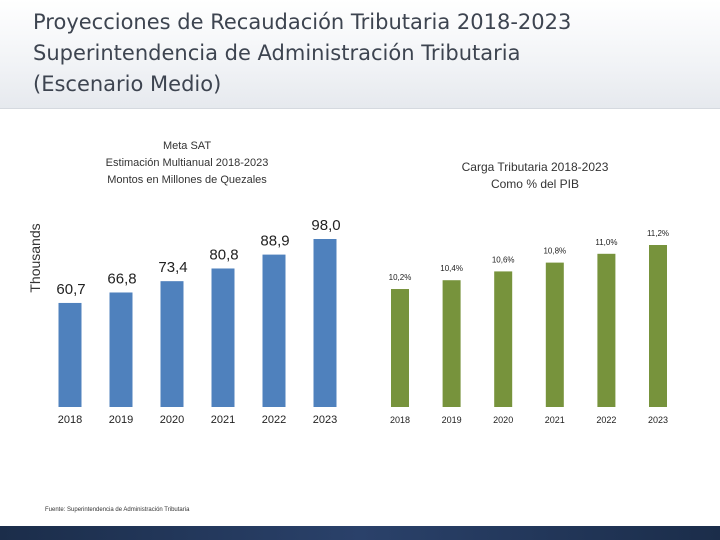 Image resolution: width=720 pixels, height=540 pixels. Describe the element at coordinates (400, 277) in the screenshot. I see `right-data-label-2018: 10,2%` at that location.